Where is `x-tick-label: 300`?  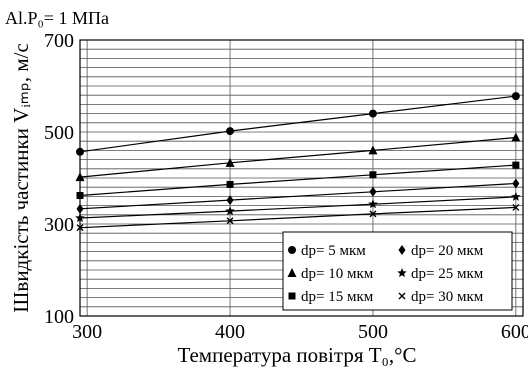 x-tick-label: 300 is located at coordinates (87, 332).